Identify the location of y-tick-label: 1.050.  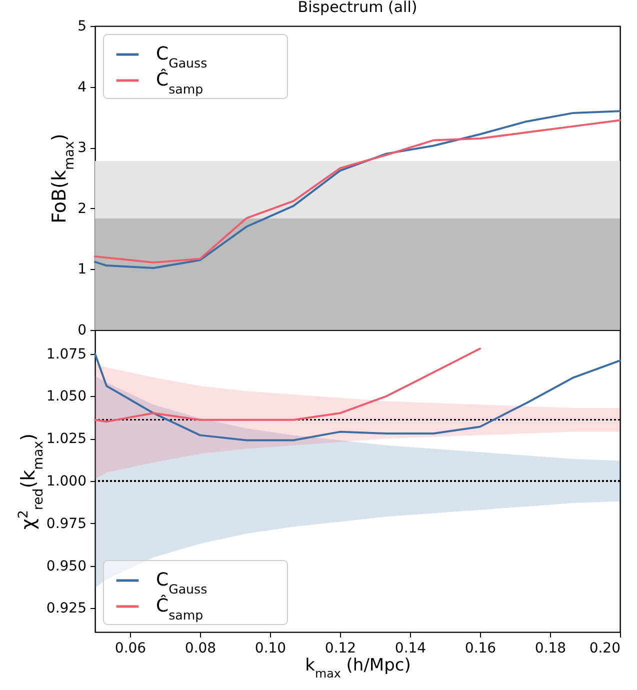
(66, 396).